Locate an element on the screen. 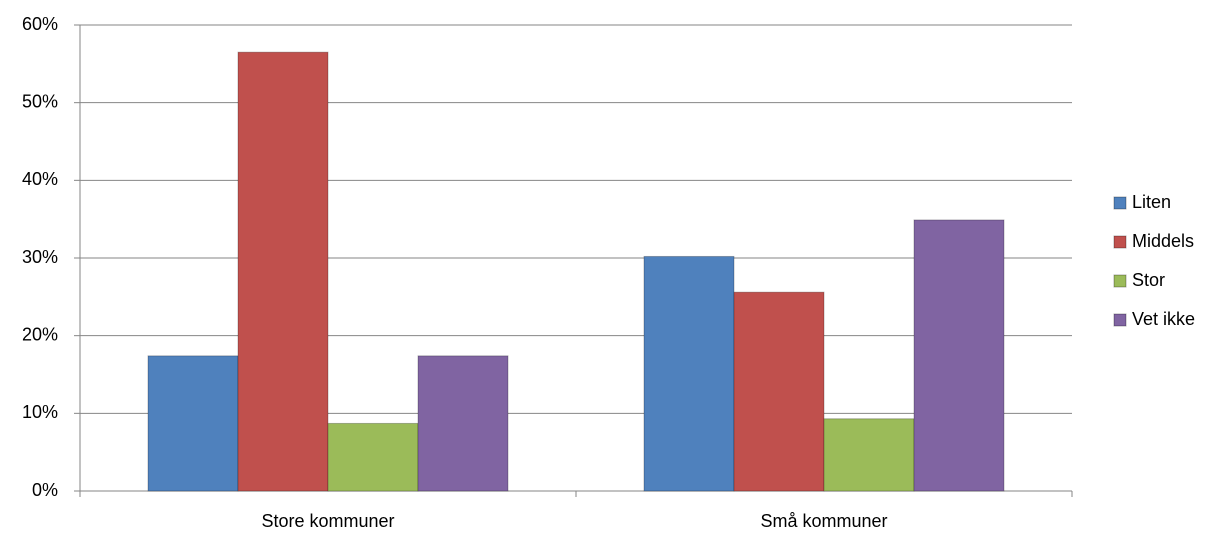 The width and height of the screenshot is (1225, 536). y-tick-label: 20% is located at coordinates (40, 334).